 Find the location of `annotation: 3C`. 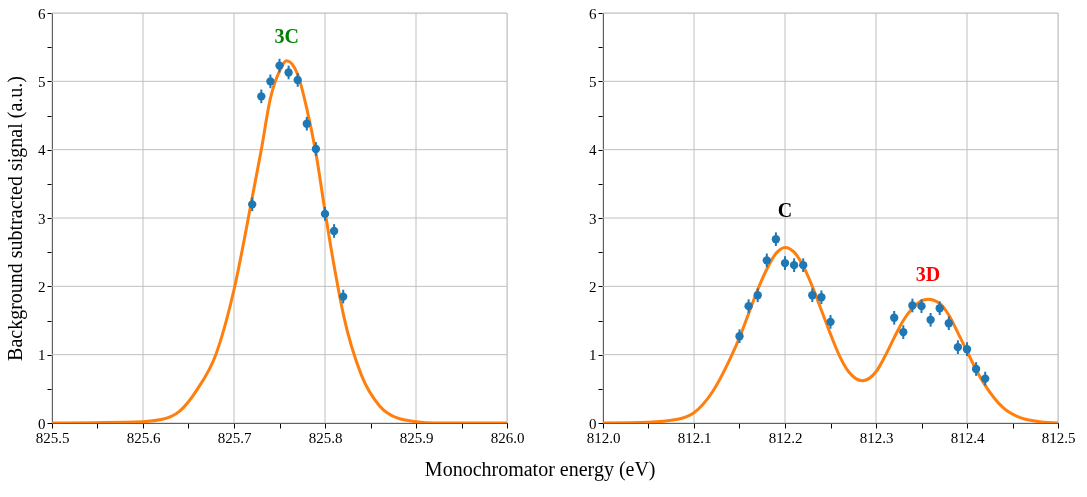

annotation: 3C is located at coordinates (287, 35).